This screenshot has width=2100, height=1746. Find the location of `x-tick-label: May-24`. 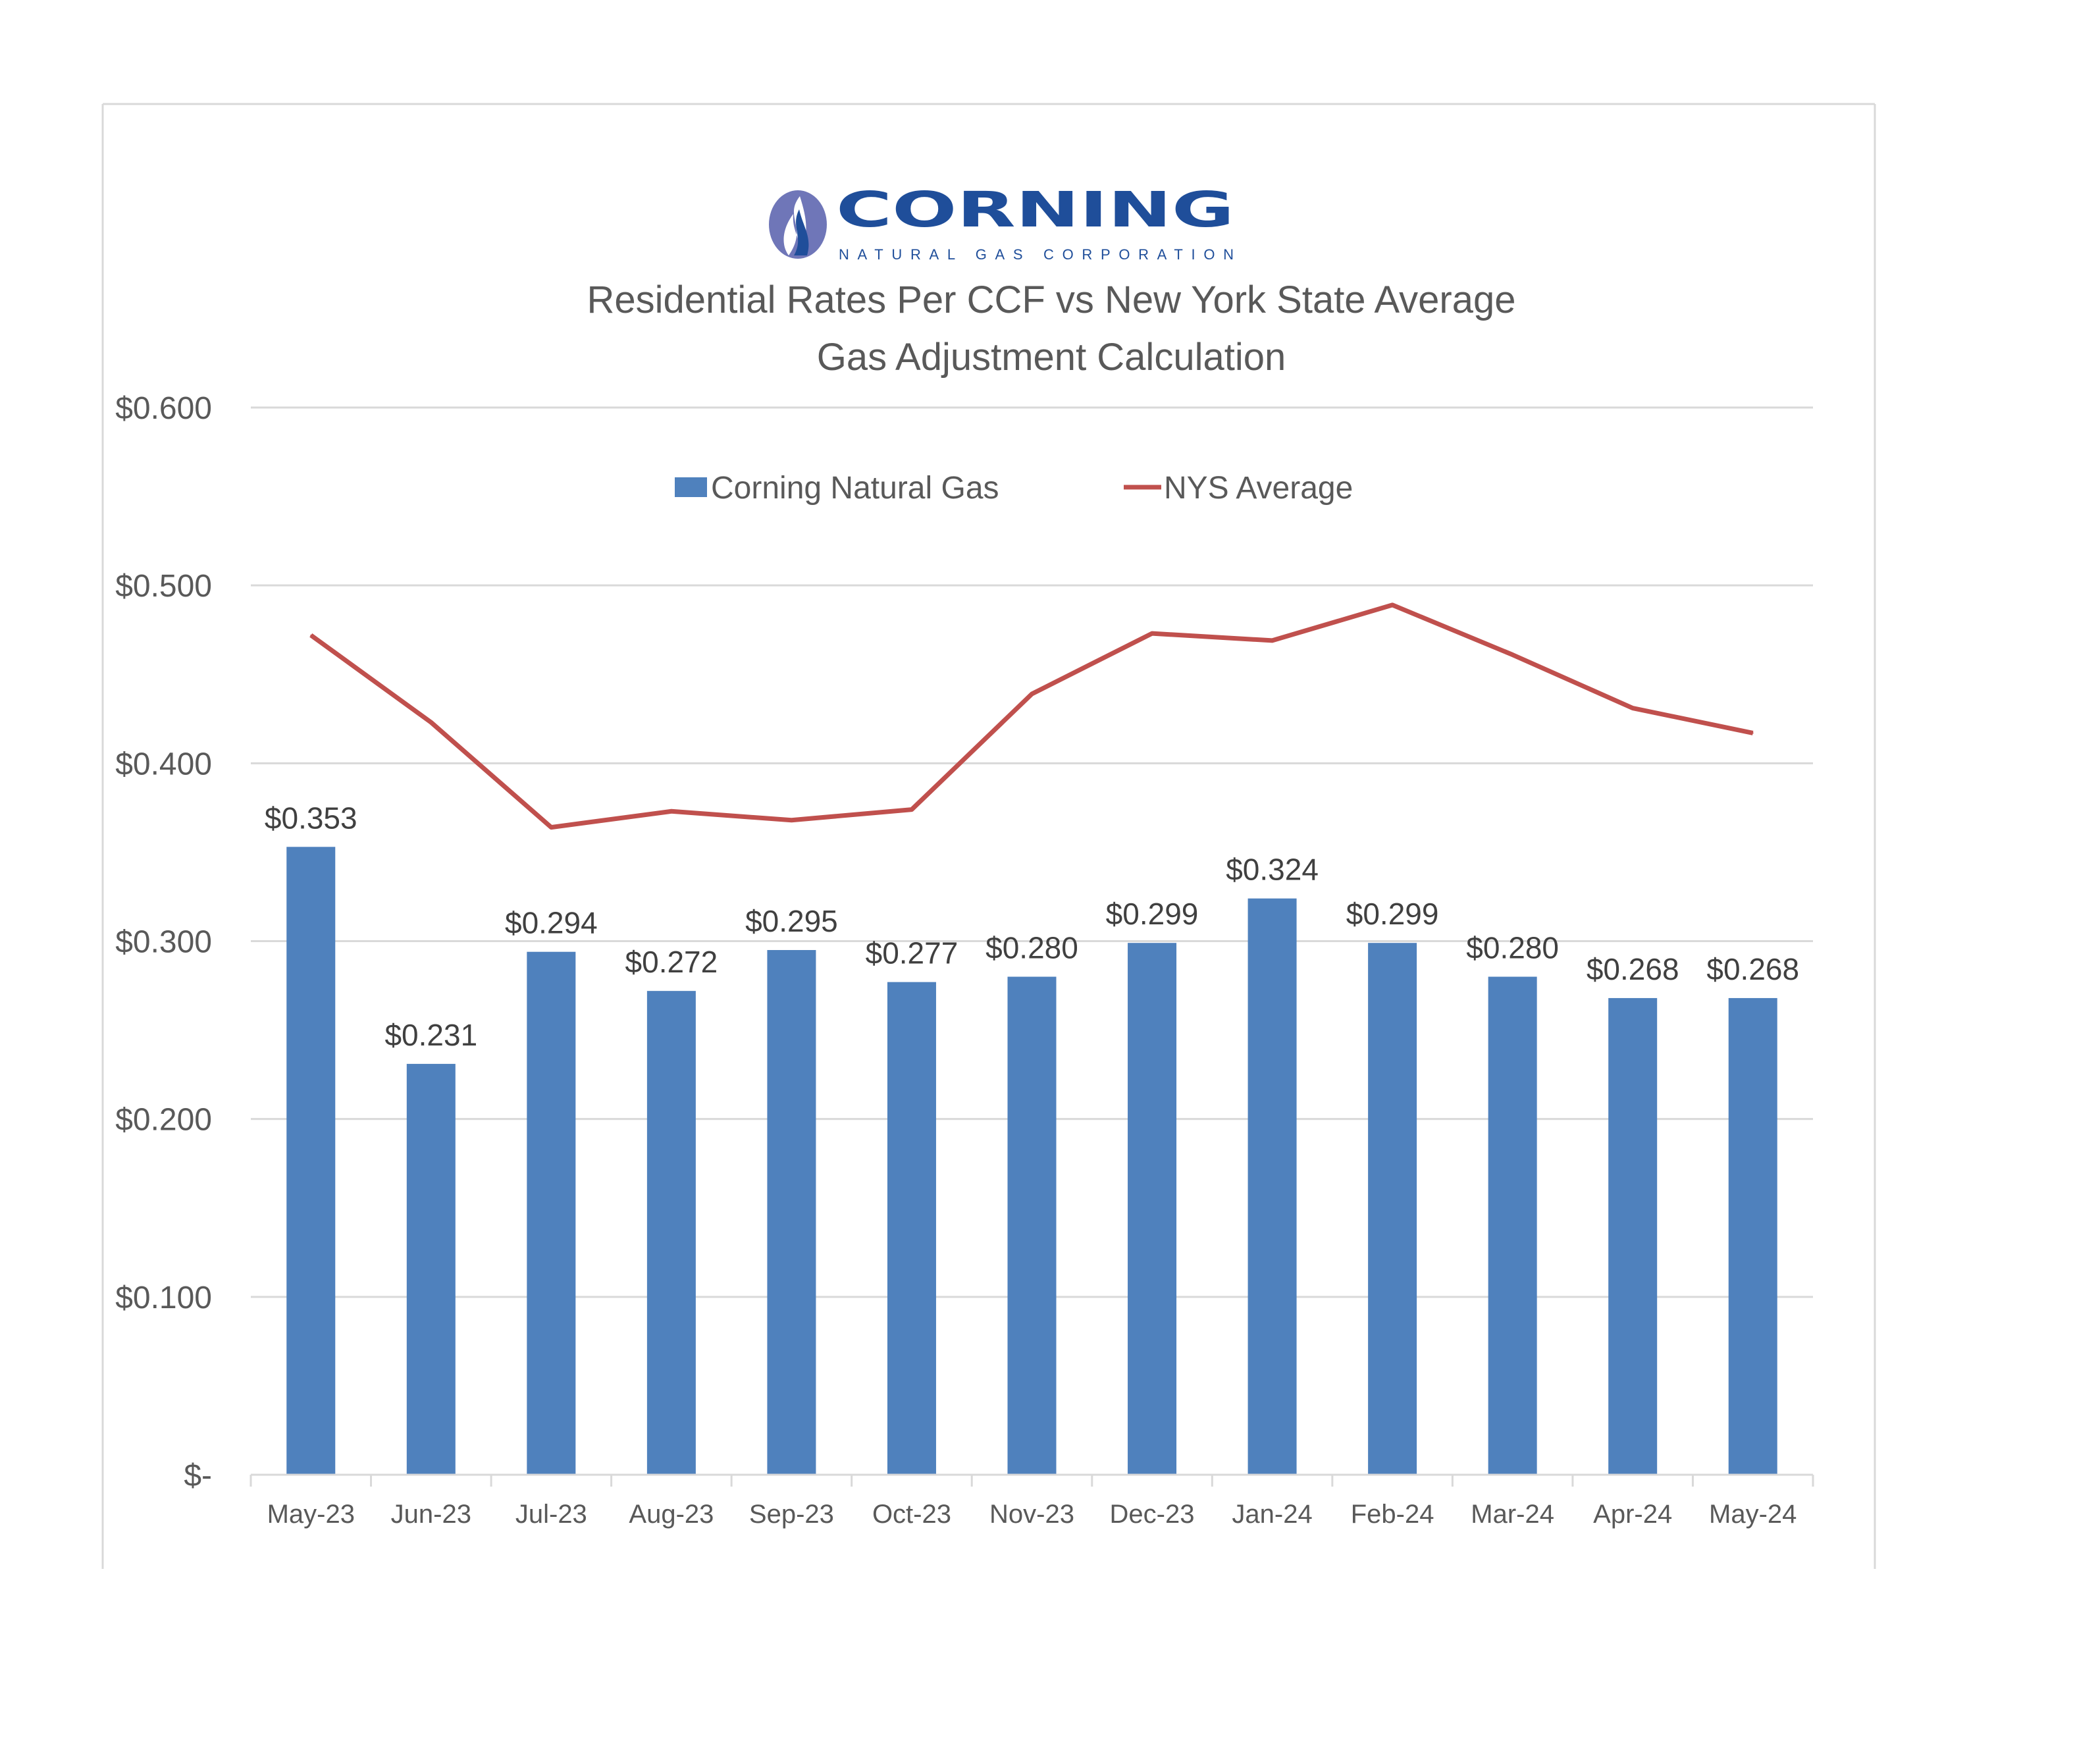

x-tick-label: May-24 is located at coordinates (1753, 1514).